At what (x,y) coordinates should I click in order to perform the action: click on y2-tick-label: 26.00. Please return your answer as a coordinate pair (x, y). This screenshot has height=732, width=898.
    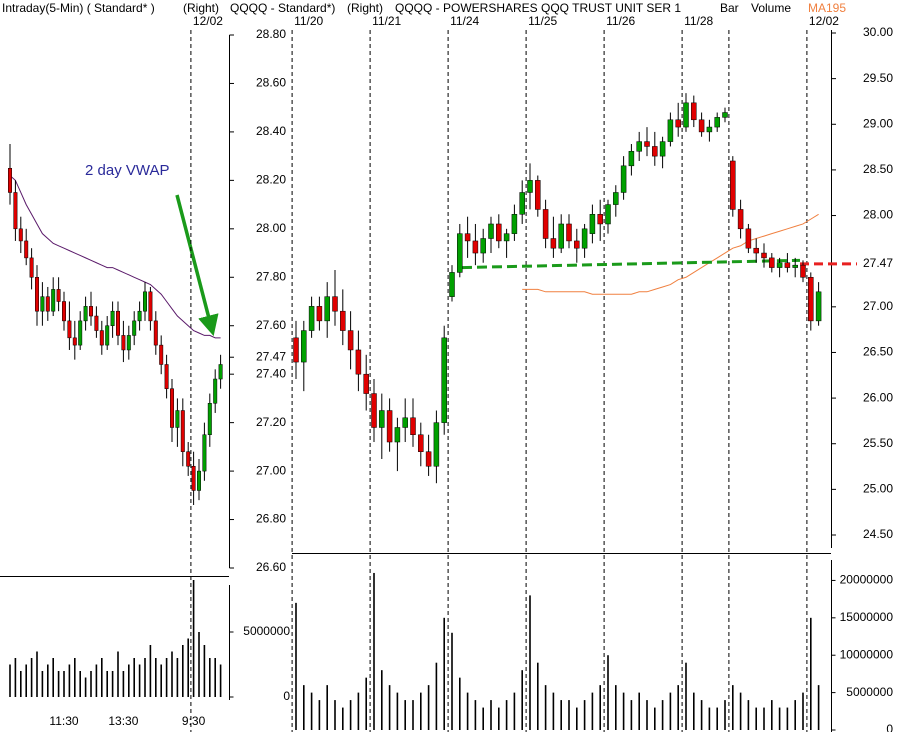
    Looking at the image, I should click on (878, 397).